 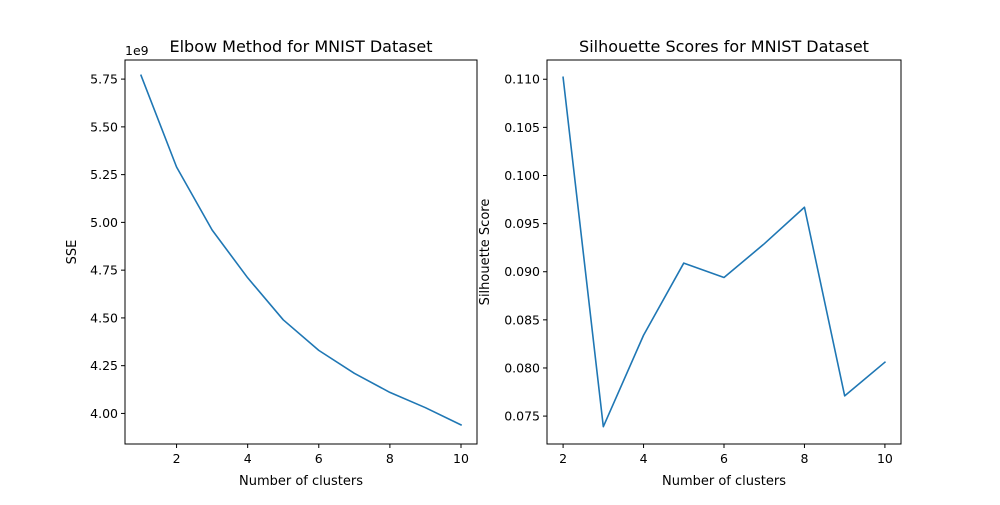 I want to click on y-offset-label: 1e9, so click(x=137, y=50).